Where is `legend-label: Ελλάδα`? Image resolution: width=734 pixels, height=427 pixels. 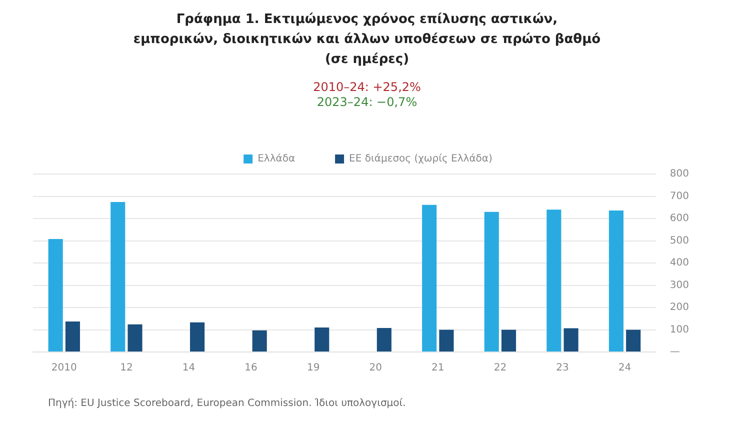
legend-label: Ελλάδα is located at coordinates (277, 159).